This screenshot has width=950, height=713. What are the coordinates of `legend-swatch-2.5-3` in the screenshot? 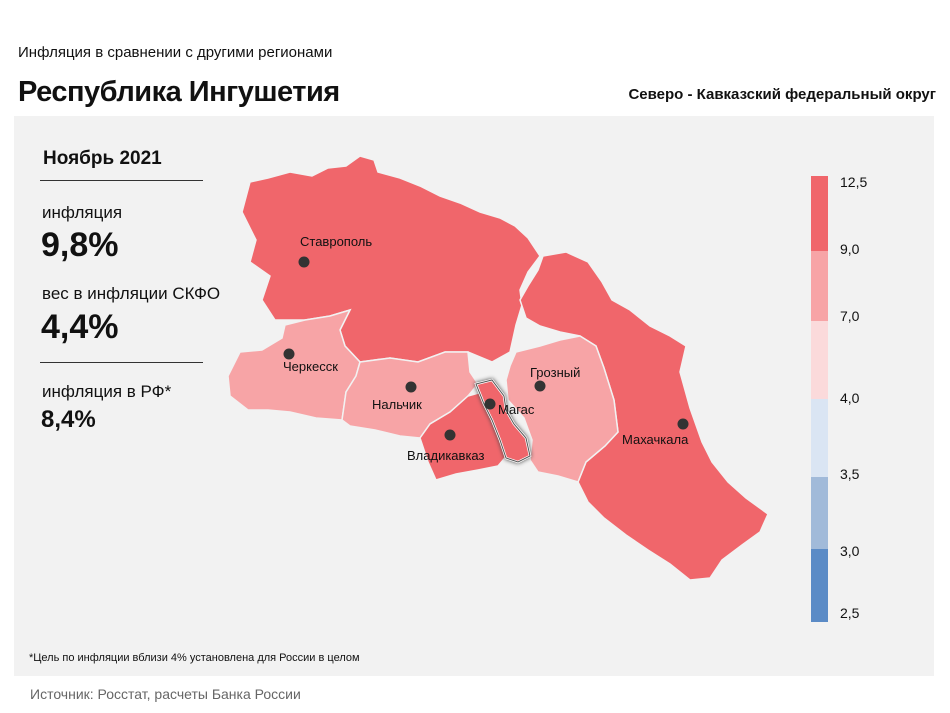 It's located at (819, 585).